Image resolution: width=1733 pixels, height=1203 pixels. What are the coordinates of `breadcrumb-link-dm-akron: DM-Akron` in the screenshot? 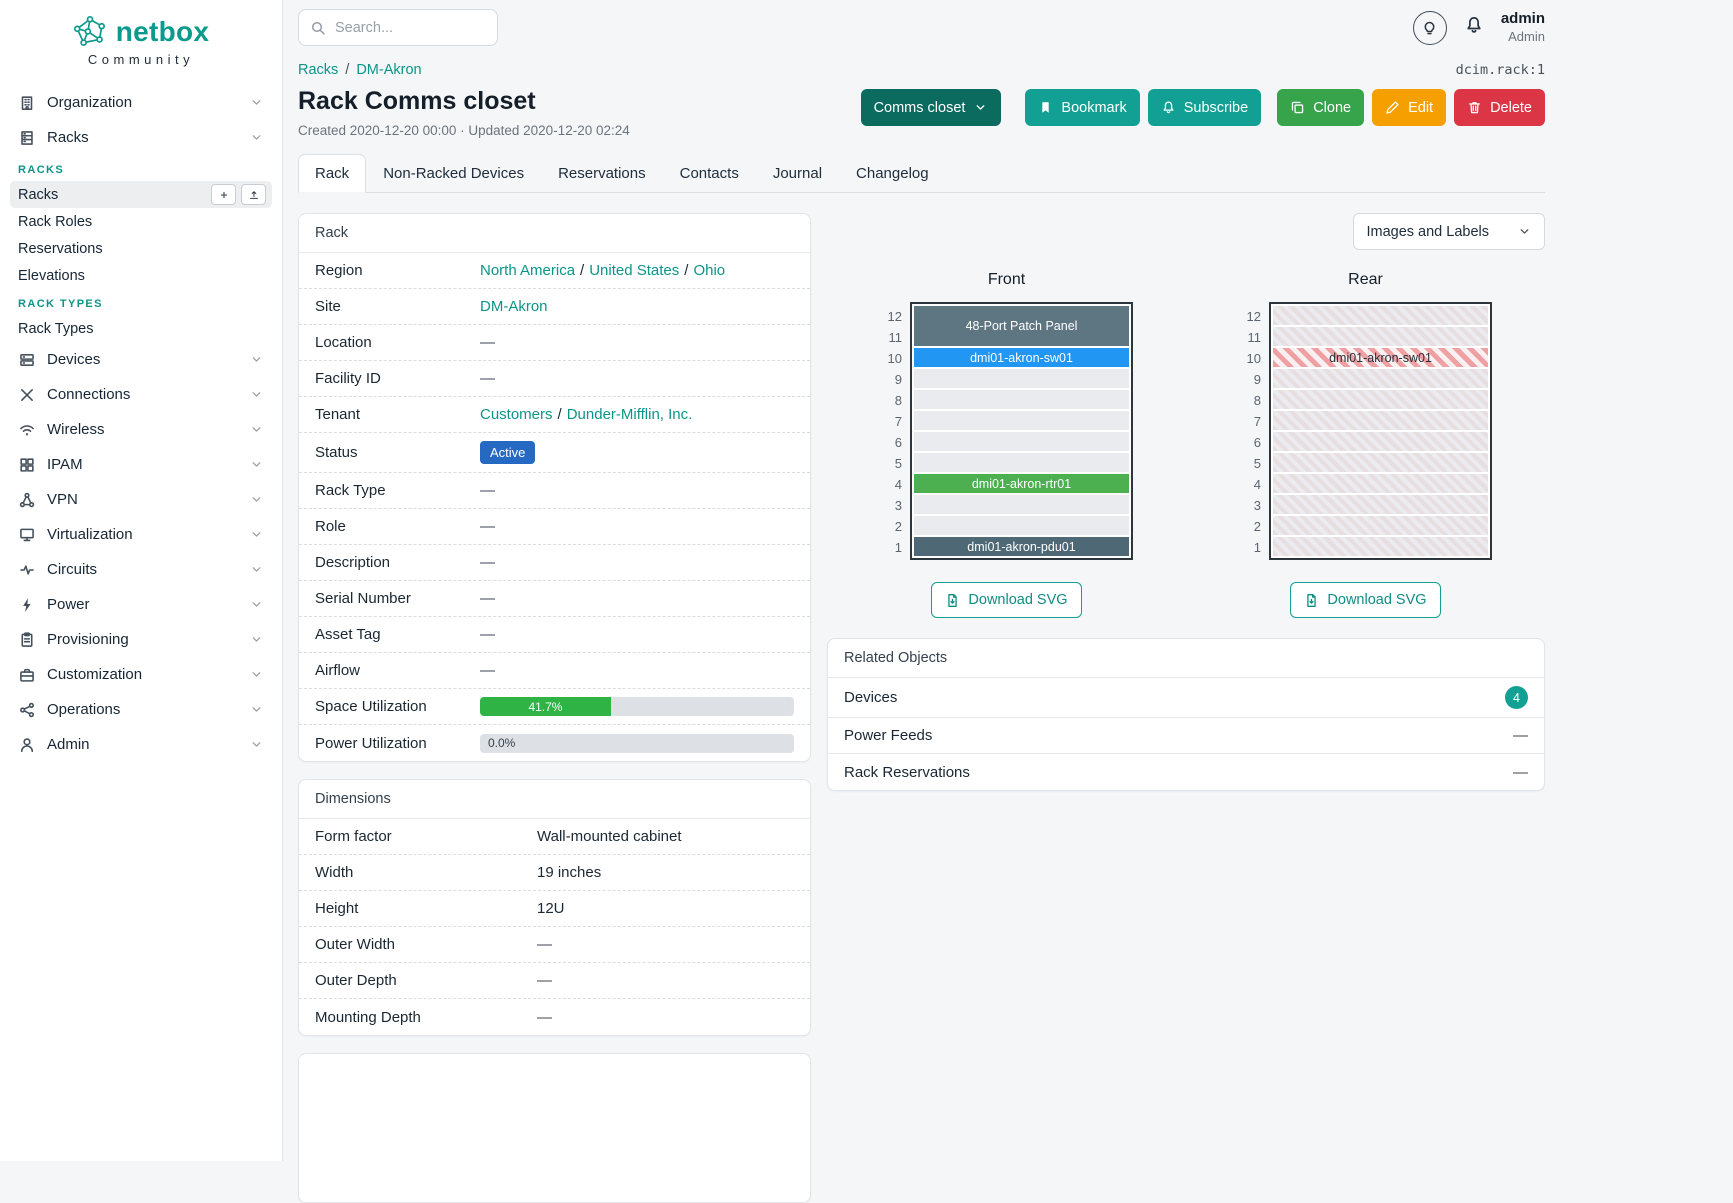 It's located at (389, 70).